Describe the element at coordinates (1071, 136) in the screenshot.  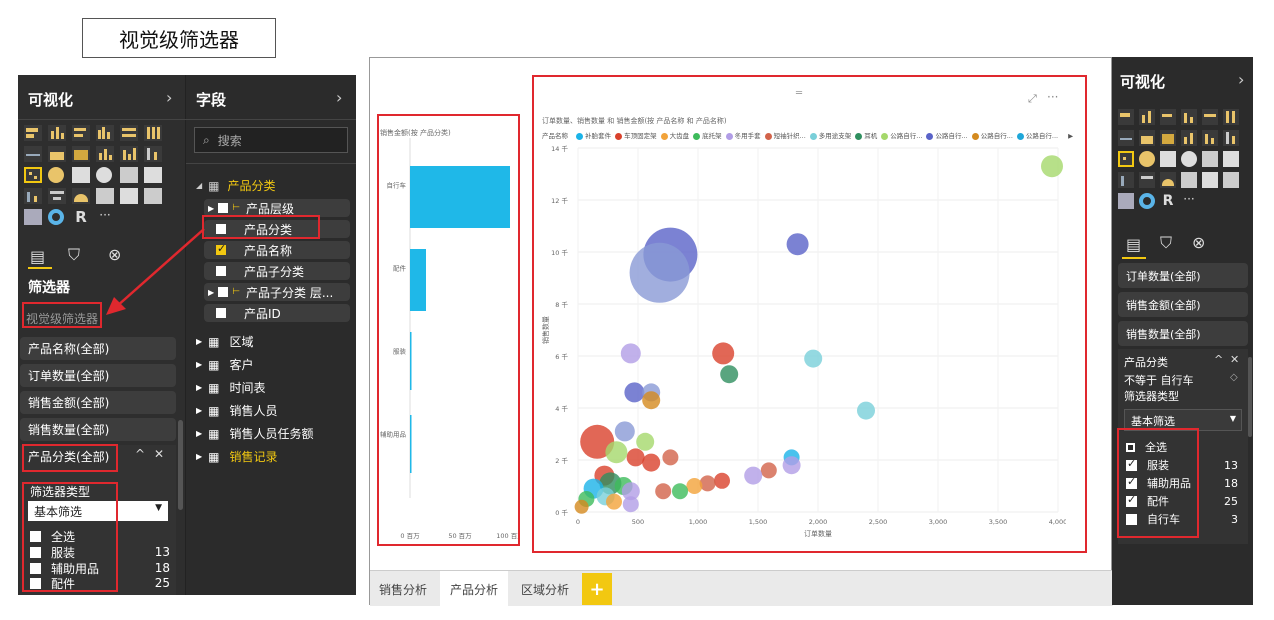
I see `legend-next-icon: ▶` at that location.